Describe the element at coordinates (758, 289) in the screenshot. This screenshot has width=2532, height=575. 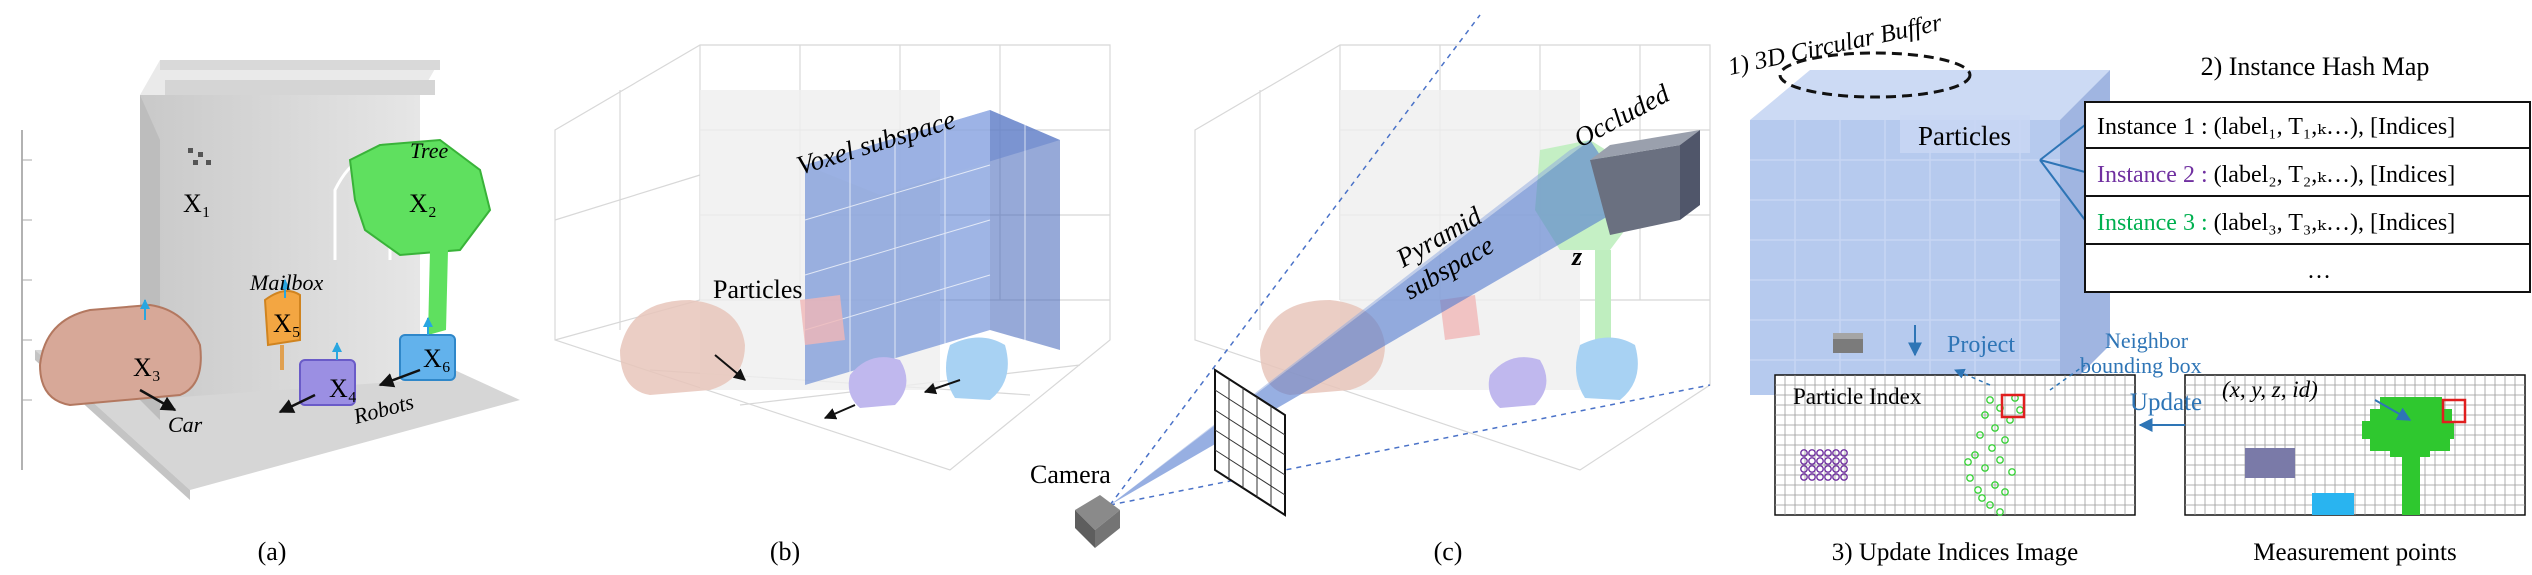
I see `particles-label-b: Particles` at that location.